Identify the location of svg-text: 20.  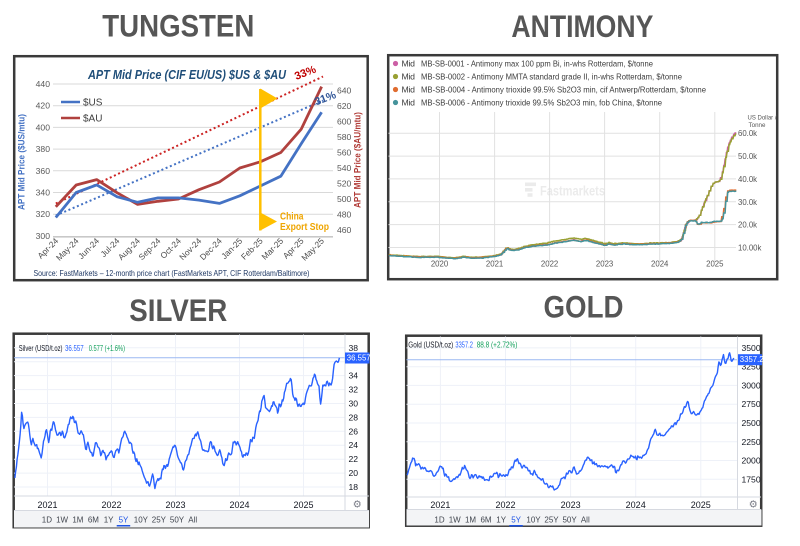
(354, 473).